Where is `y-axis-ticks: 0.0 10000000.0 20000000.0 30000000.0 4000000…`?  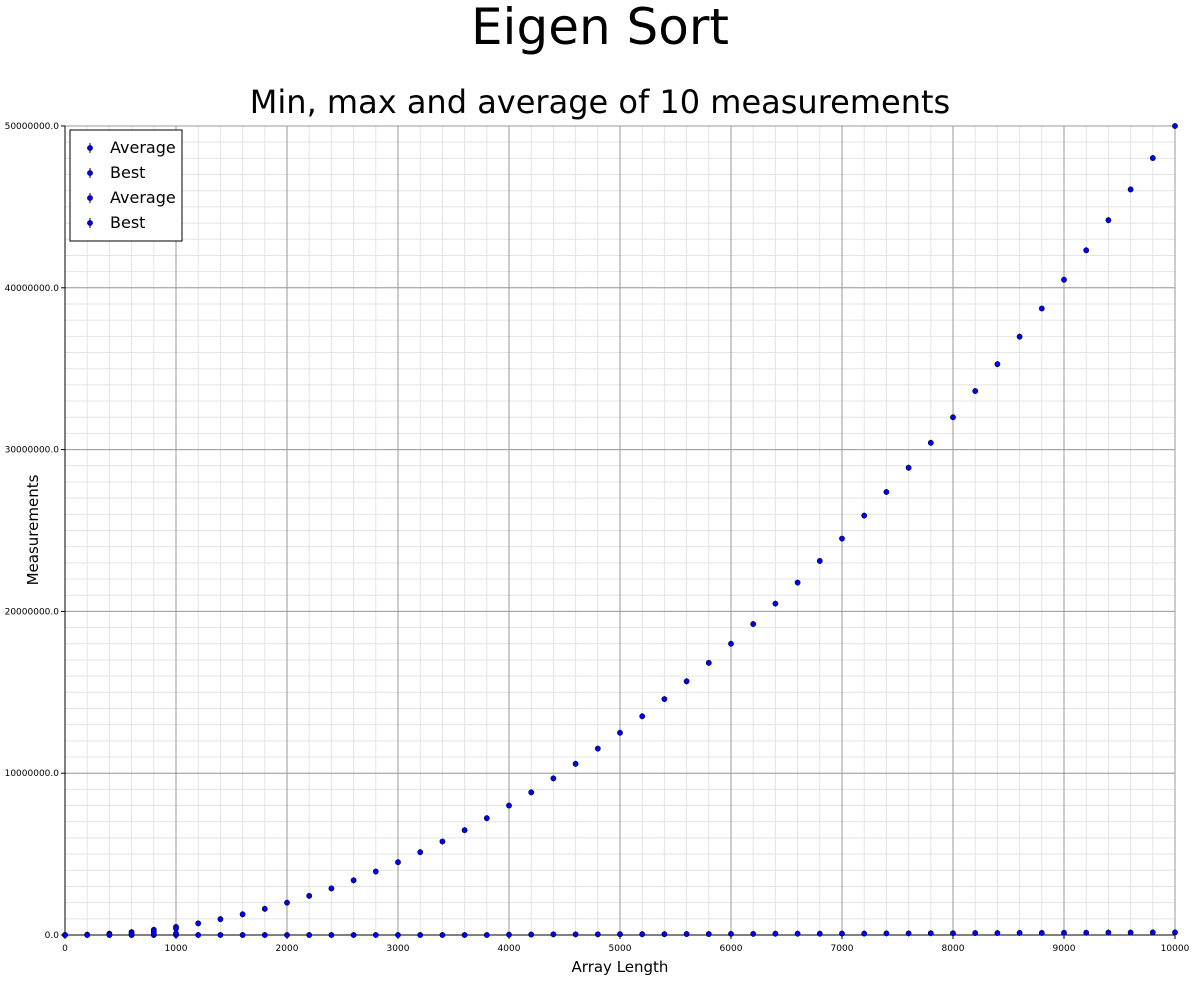
y-axis-ticks: 0.0 10000000.0 20000000.0 30000000.0 4000000… is located at coordinates (35, 531).